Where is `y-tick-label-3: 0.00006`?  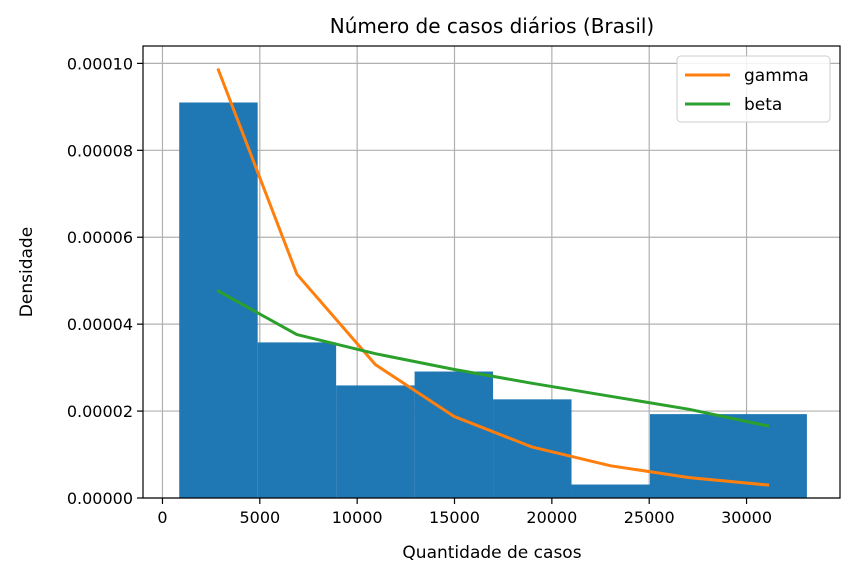 y-tick-label-3: 0.00006 is located at coordinates (100, 237).